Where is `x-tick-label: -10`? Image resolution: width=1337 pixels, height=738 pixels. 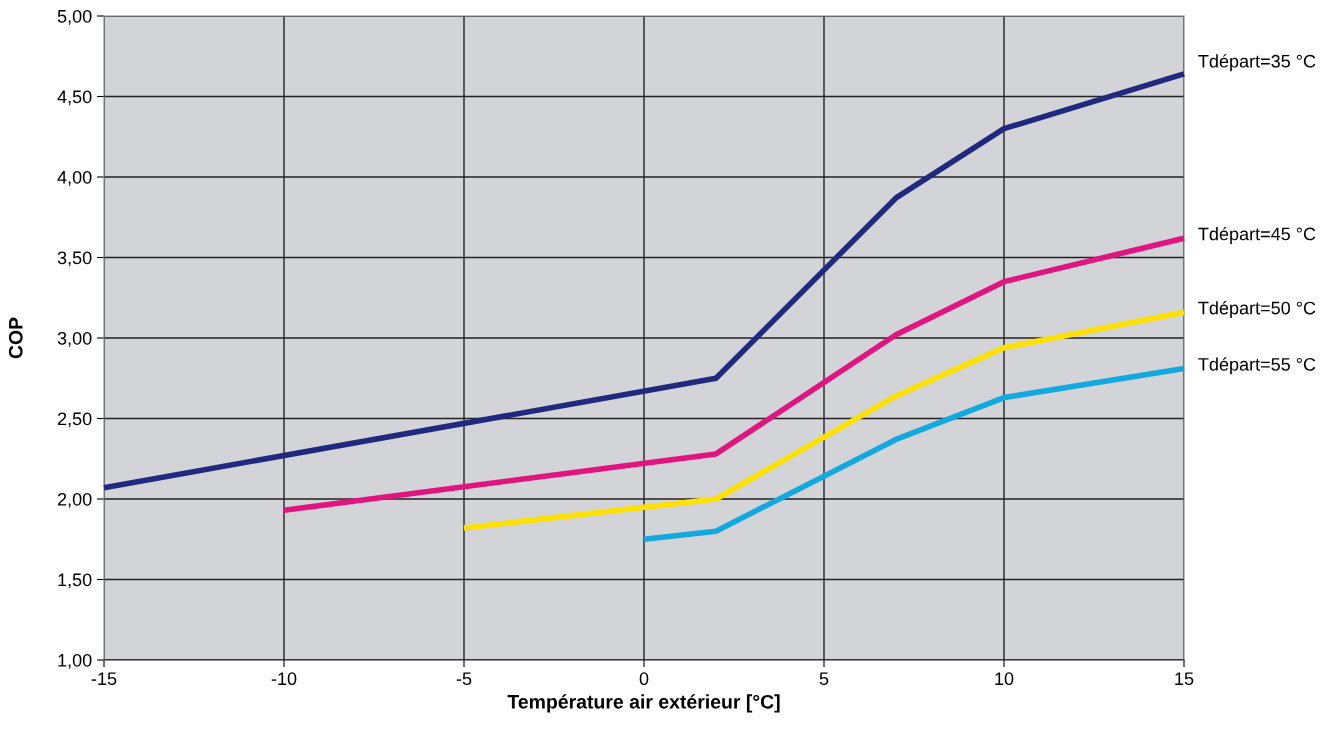
x-tick-label: -10 is located at coordinates (284, 679).